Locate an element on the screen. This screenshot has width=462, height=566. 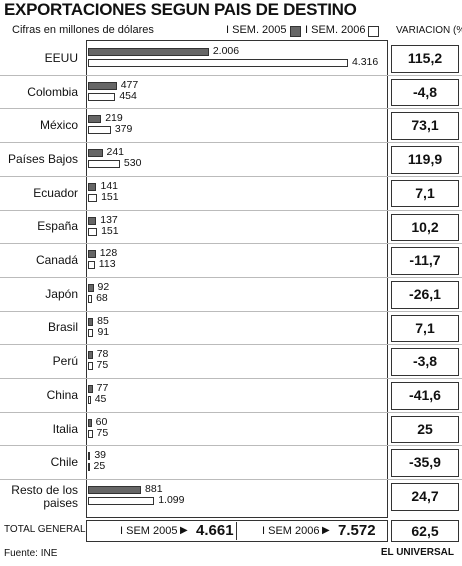
category-label: EEUU is located at coordinates (61, 57).